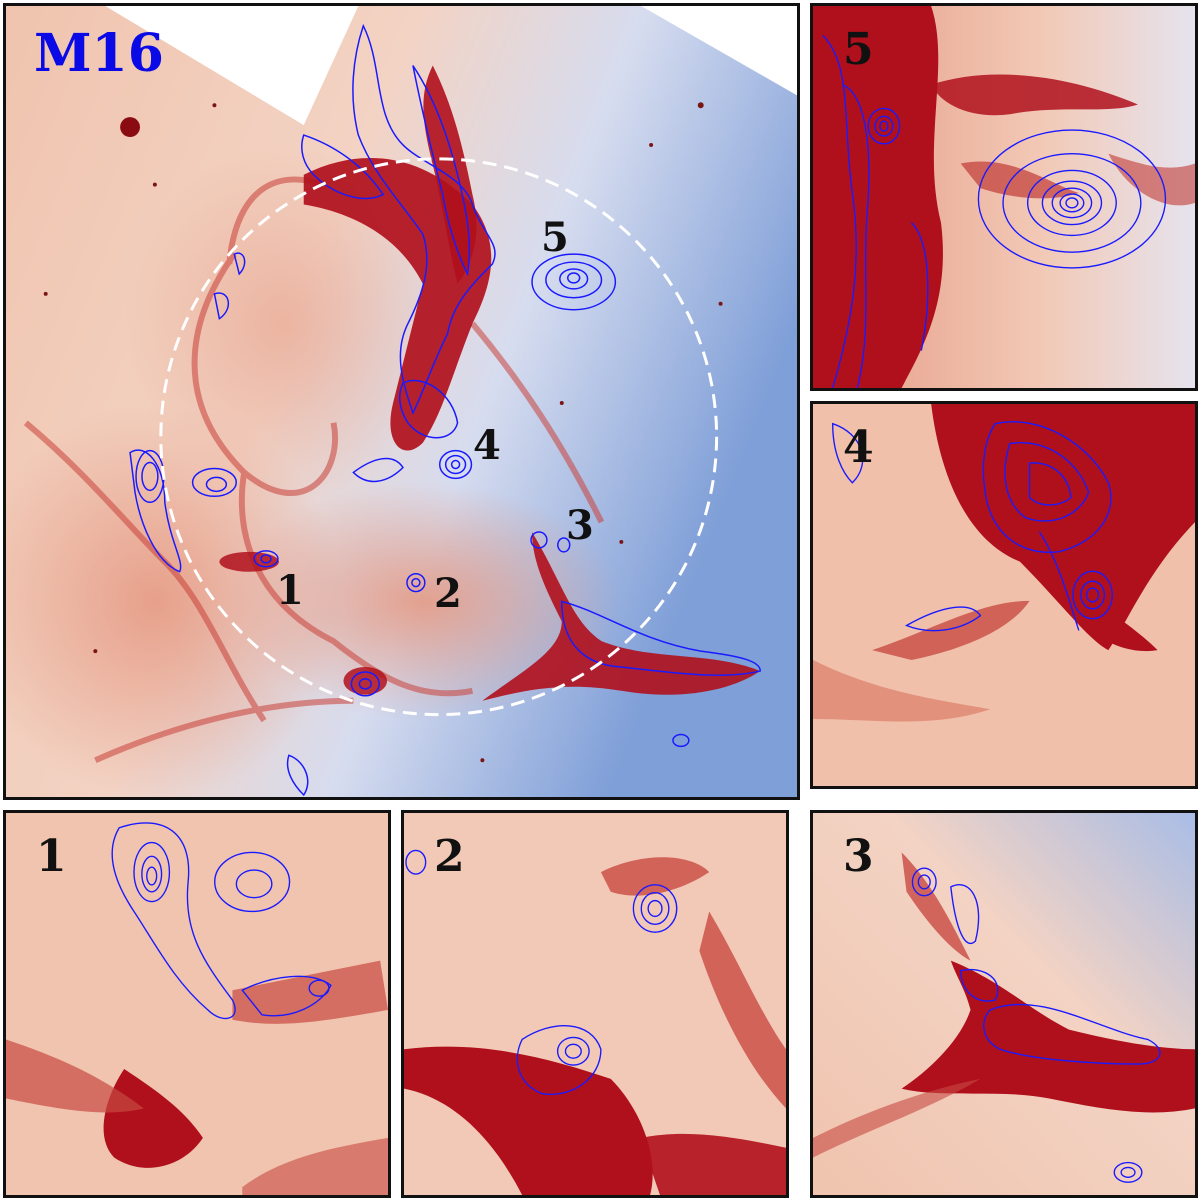 Image resolution: width=1200 pixels, height=1202 pixels. Describe the element at coordinates (580, 525) in the screenshot. I see `region-label-3: 3` at that location.